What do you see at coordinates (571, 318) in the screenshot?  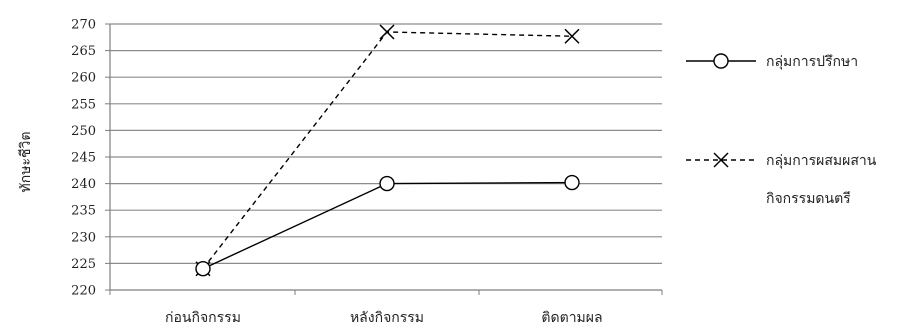 I see `x-category-label: ติดตามผล` at bounding box center [571, 318].